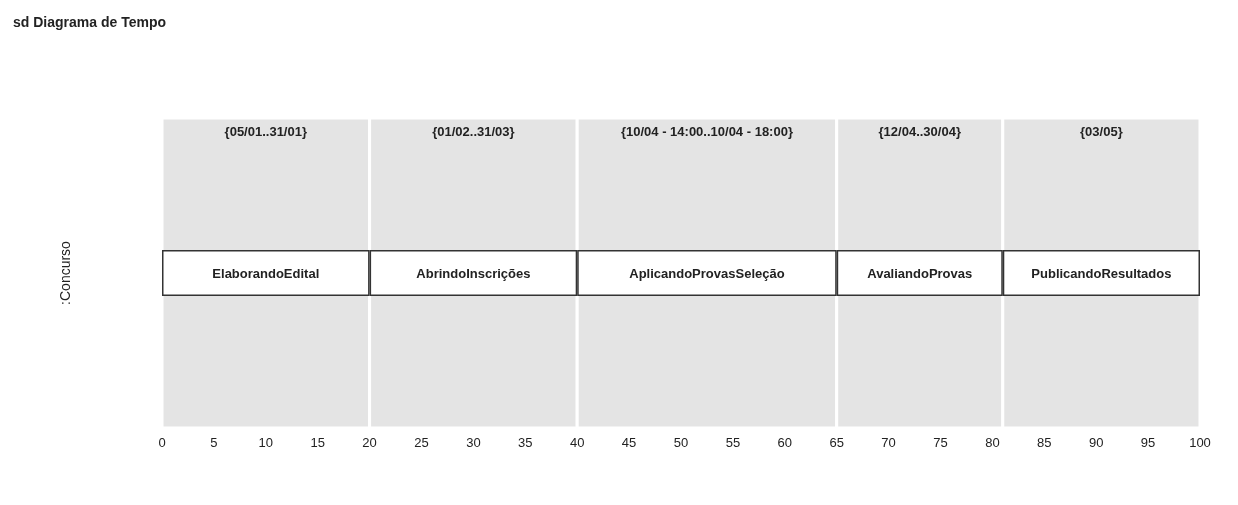  Describe the element at coordinates (214, 442) in the screenshot. I see `x-tick-label: 5` at that location.